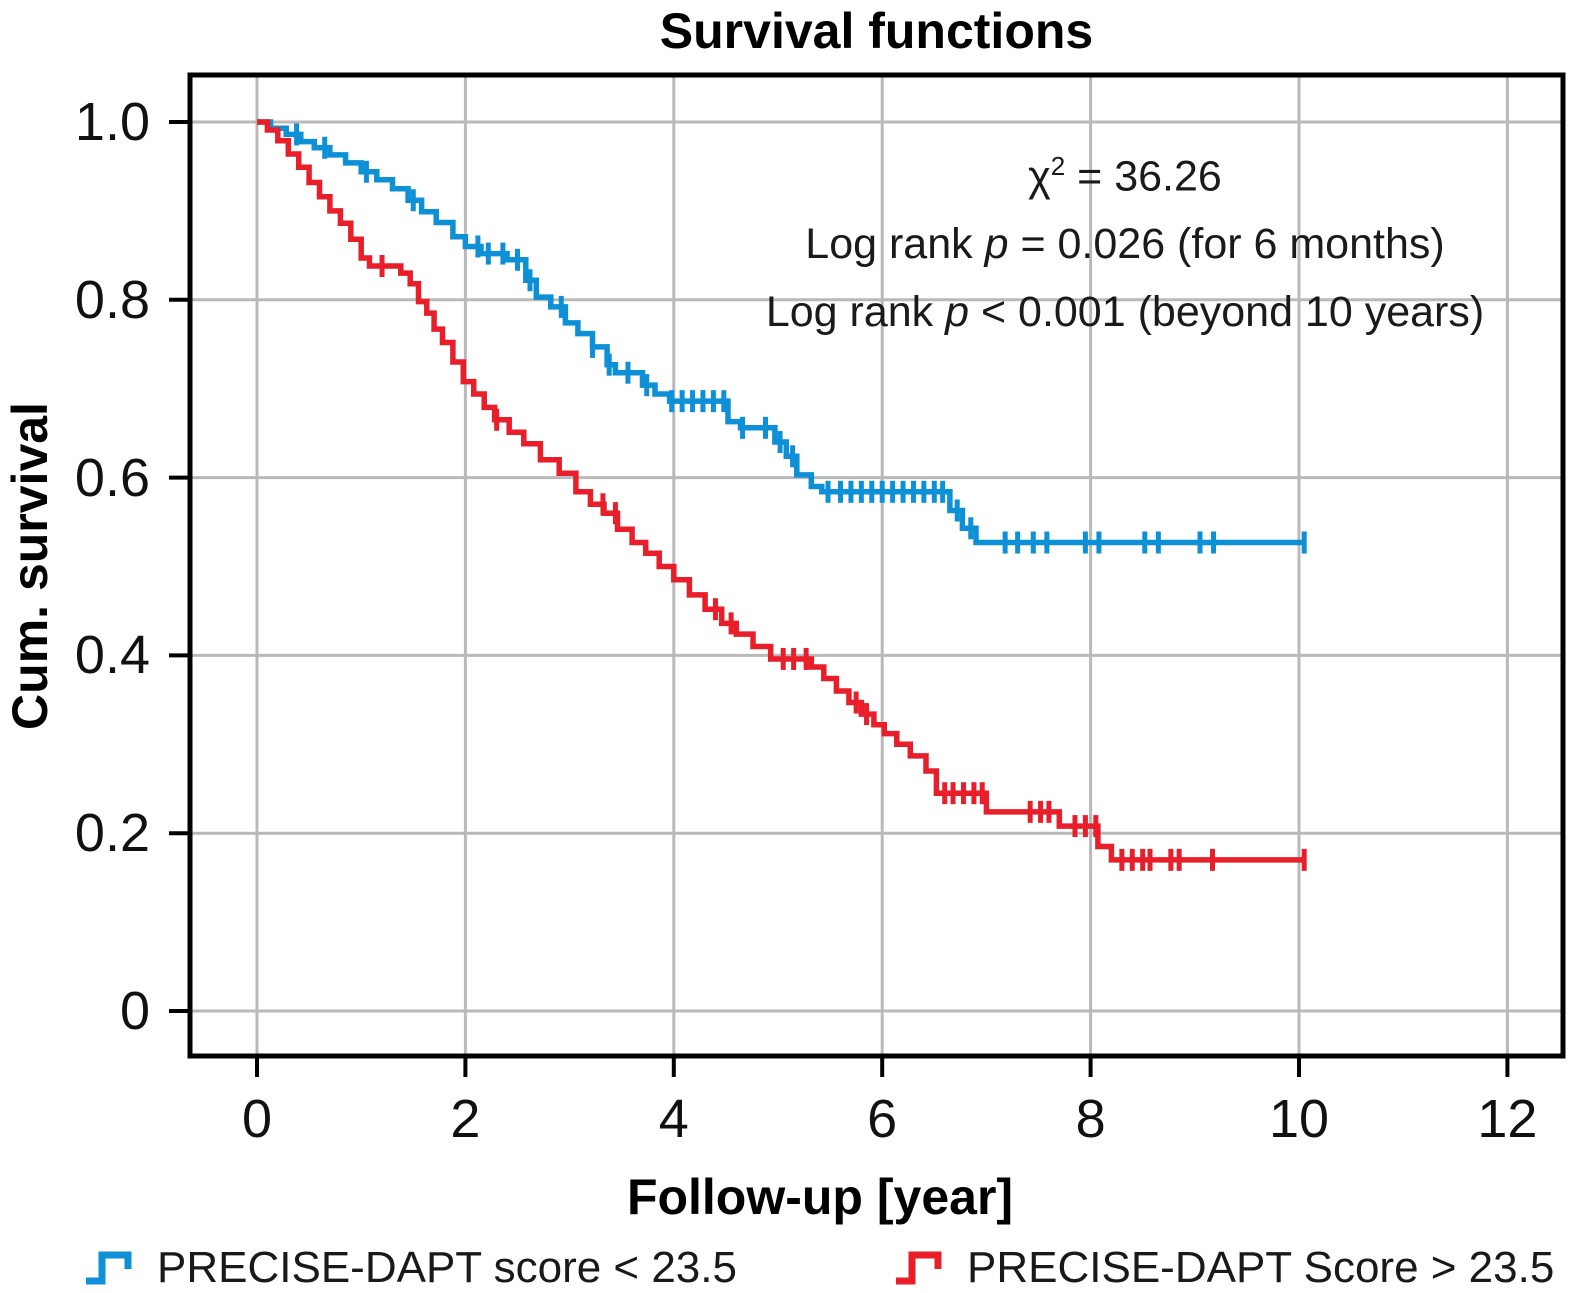  I want to click on x-tick-label: 12, so click(1507, 1119).